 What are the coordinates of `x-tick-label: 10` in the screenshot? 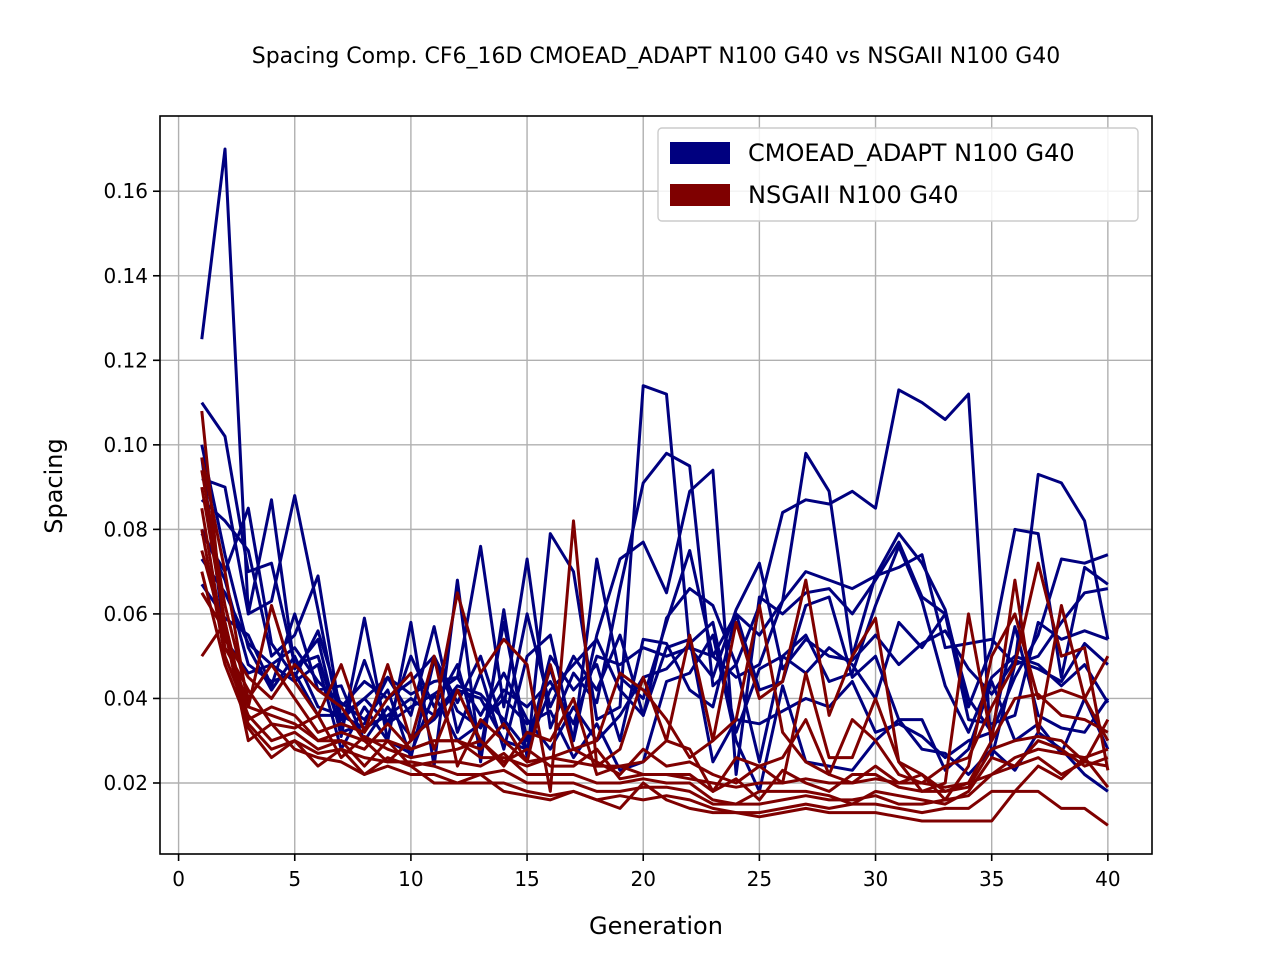 It's located at (410, 879).